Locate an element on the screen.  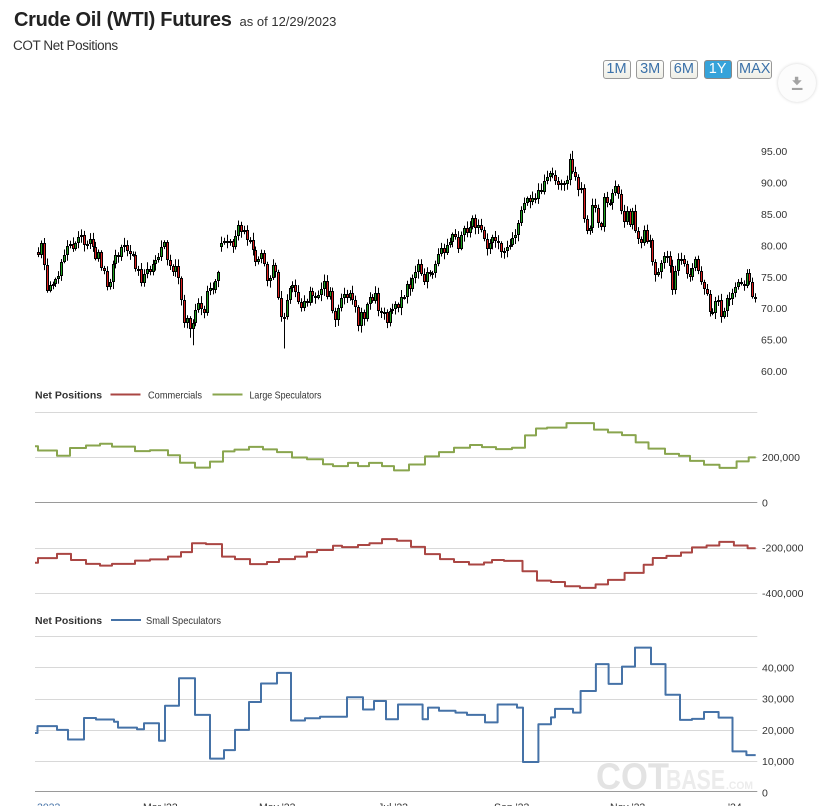
svg-text: 40,000 is located at coordinates (778, 668).